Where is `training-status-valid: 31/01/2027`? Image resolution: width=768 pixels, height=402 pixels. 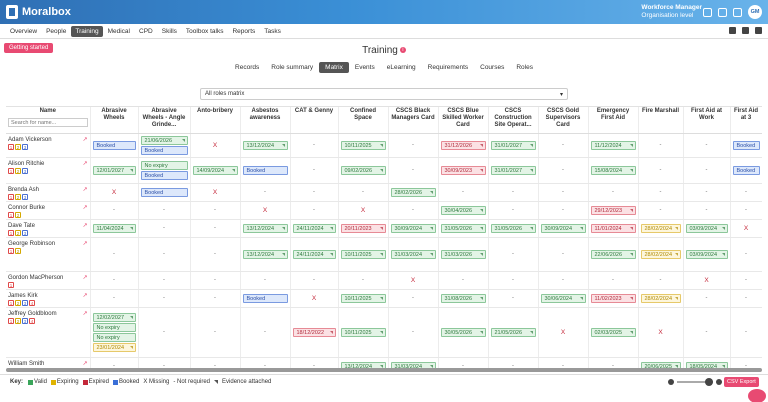 training-status-valid: 31/01/2027 is located at coordinates (513, 170).